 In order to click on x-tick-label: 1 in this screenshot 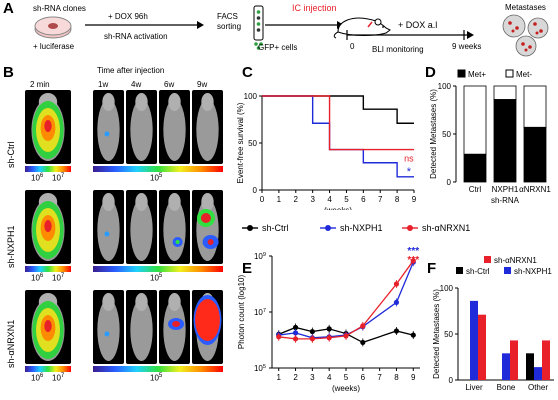, I will do `click(279, 377)`.